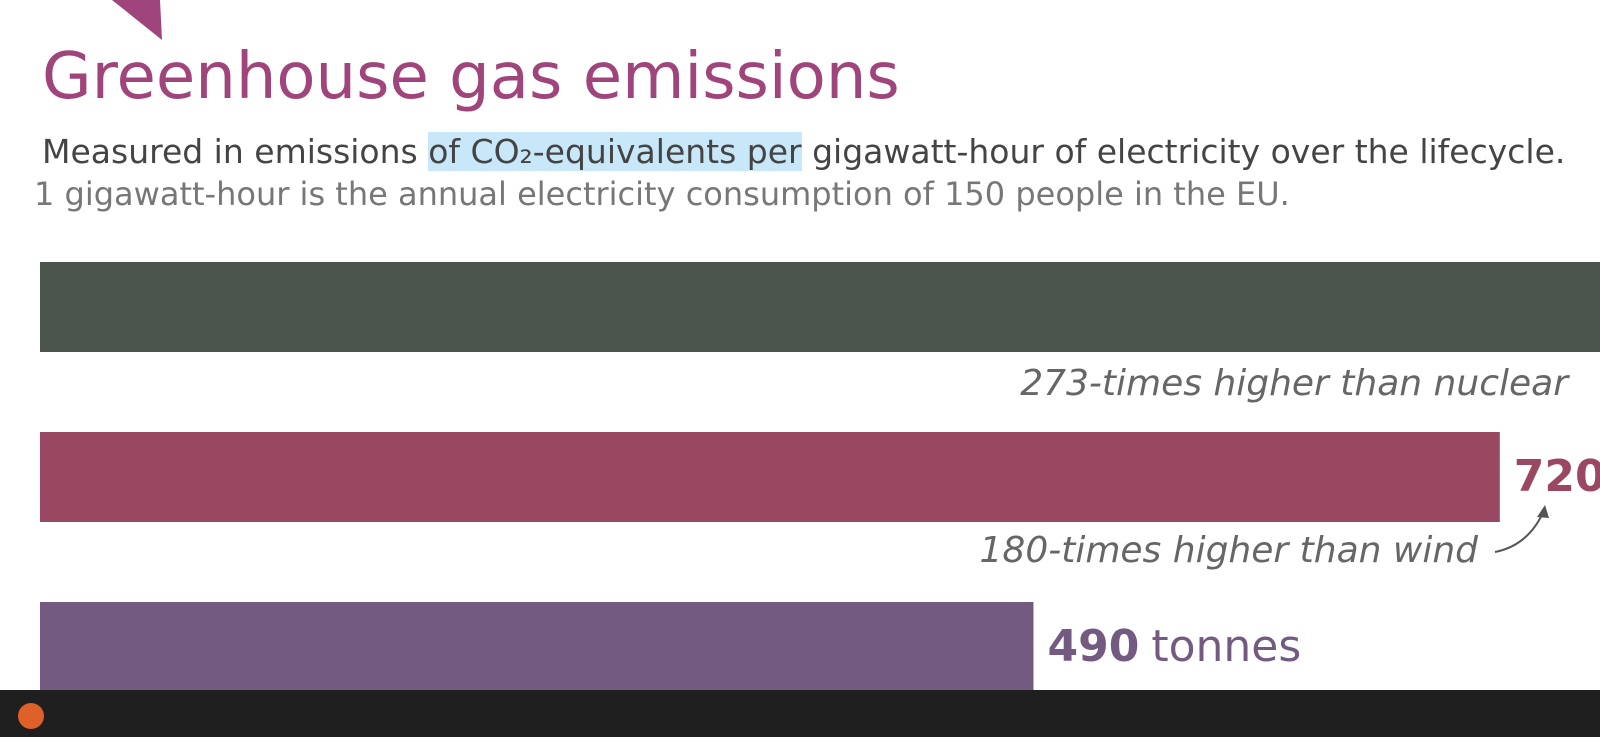  Describe the element at coordinates (137, 20) in the screenshot. I see `pointer-arrow` at that location.